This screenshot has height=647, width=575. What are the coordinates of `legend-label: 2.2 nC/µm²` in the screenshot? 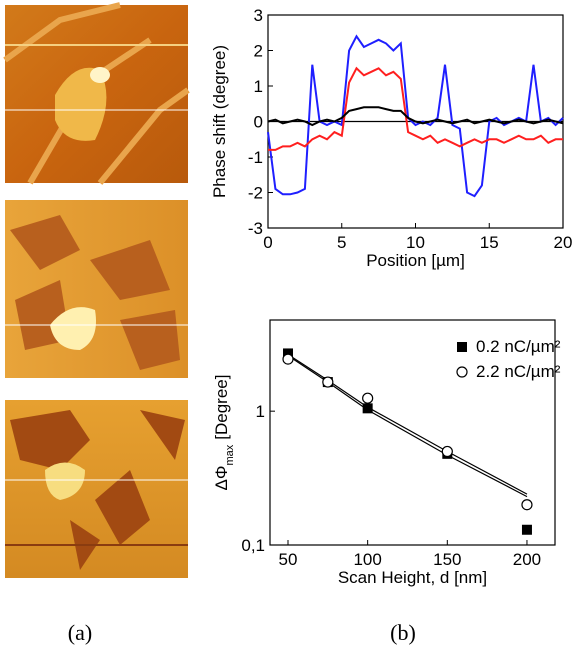 It's located at (518, 371).